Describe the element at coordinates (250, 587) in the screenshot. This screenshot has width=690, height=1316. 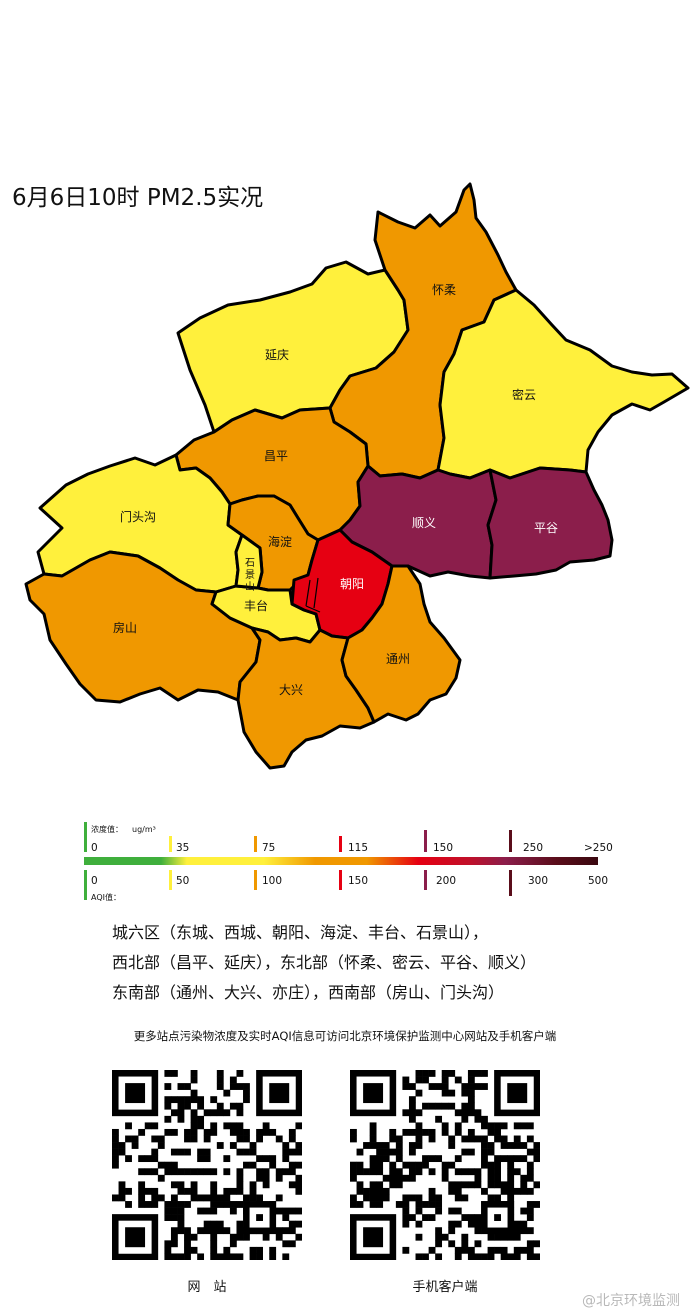
I see `label-shijingshan-3: 山` at that location.